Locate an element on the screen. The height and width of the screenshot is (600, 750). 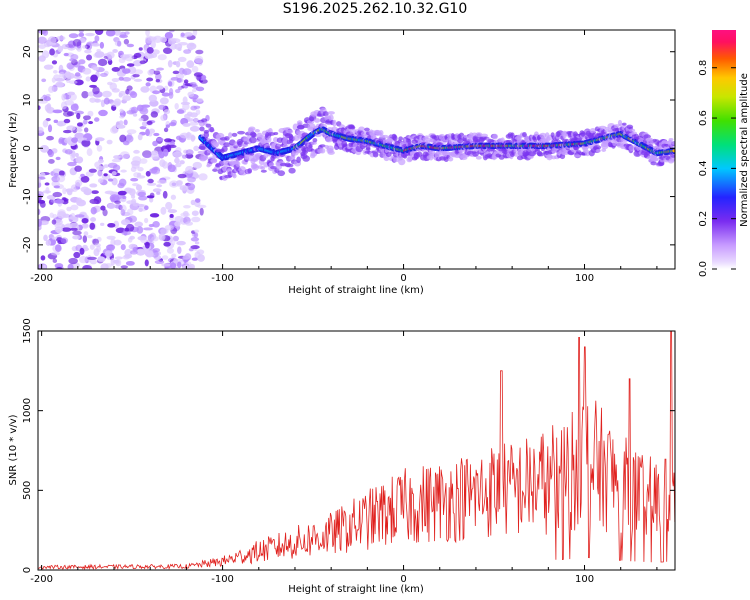
snr-y-tick-label: 0 is located at coordinates (27, 570).